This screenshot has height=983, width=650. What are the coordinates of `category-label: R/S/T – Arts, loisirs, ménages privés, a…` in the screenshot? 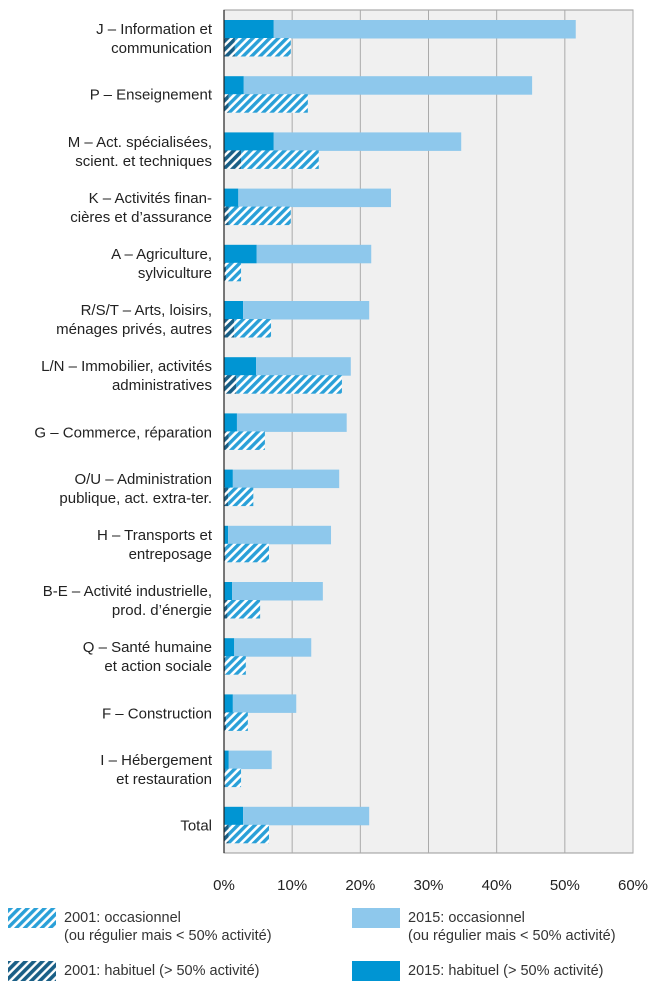 It's located at (134, 320).